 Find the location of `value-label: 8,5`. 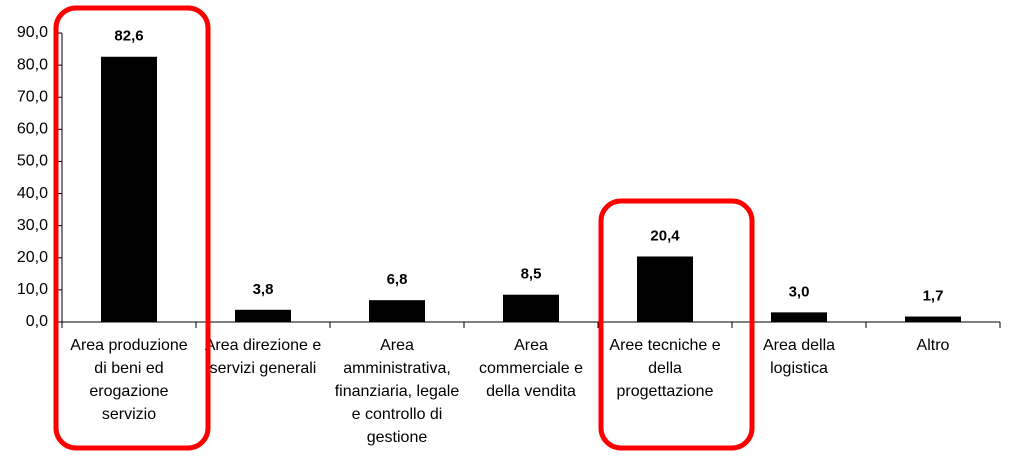

value-label: 8,5 is located at coordinates (531, 274).